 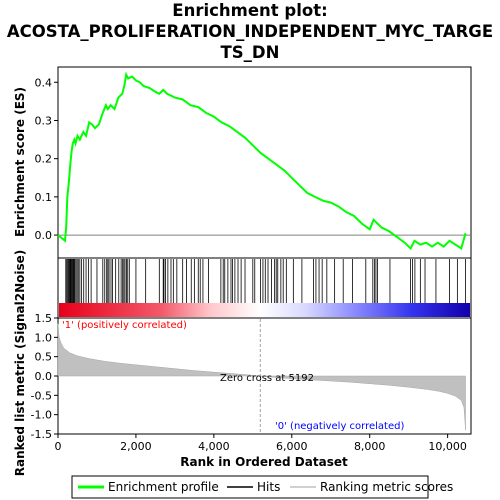 What do you see at coordinates (124, 325) in the screenshot?
I see `positive-correlation-label: '1' (positively correlated)` at bounding box center [124, 325].